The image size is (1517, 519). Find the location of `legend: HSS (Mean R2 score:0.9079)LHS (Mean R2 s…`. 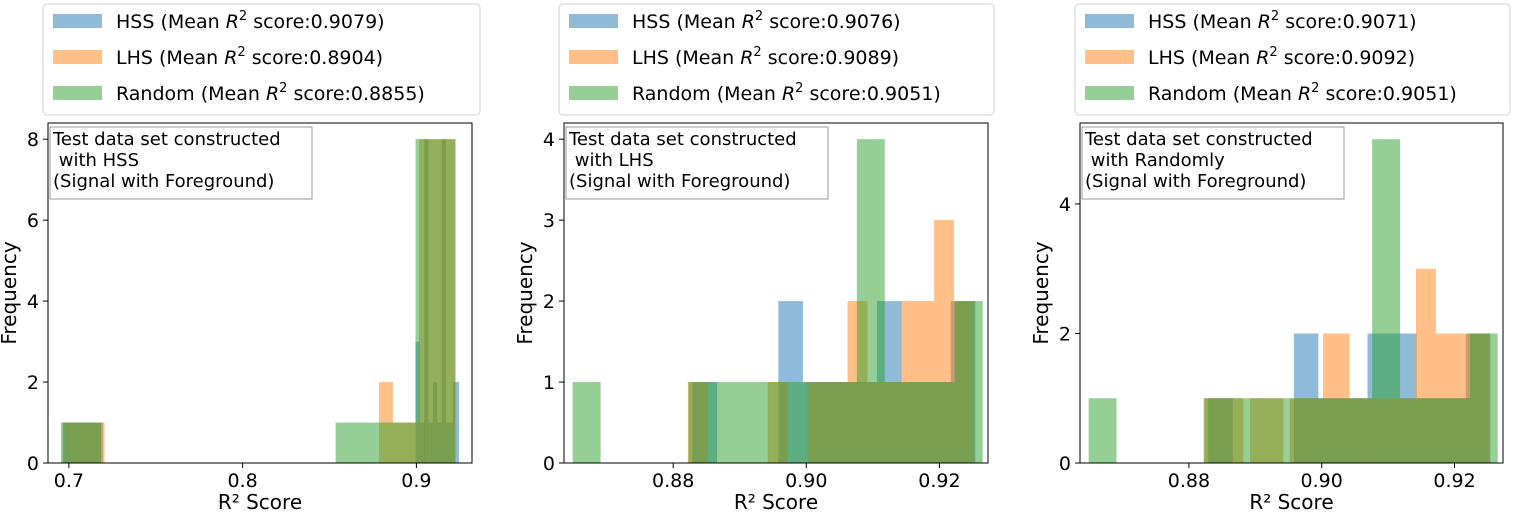

legend: HSS (Mean R2 score:0.9079)LHS (Mean R2 s… is located at coordinates (261, 59).